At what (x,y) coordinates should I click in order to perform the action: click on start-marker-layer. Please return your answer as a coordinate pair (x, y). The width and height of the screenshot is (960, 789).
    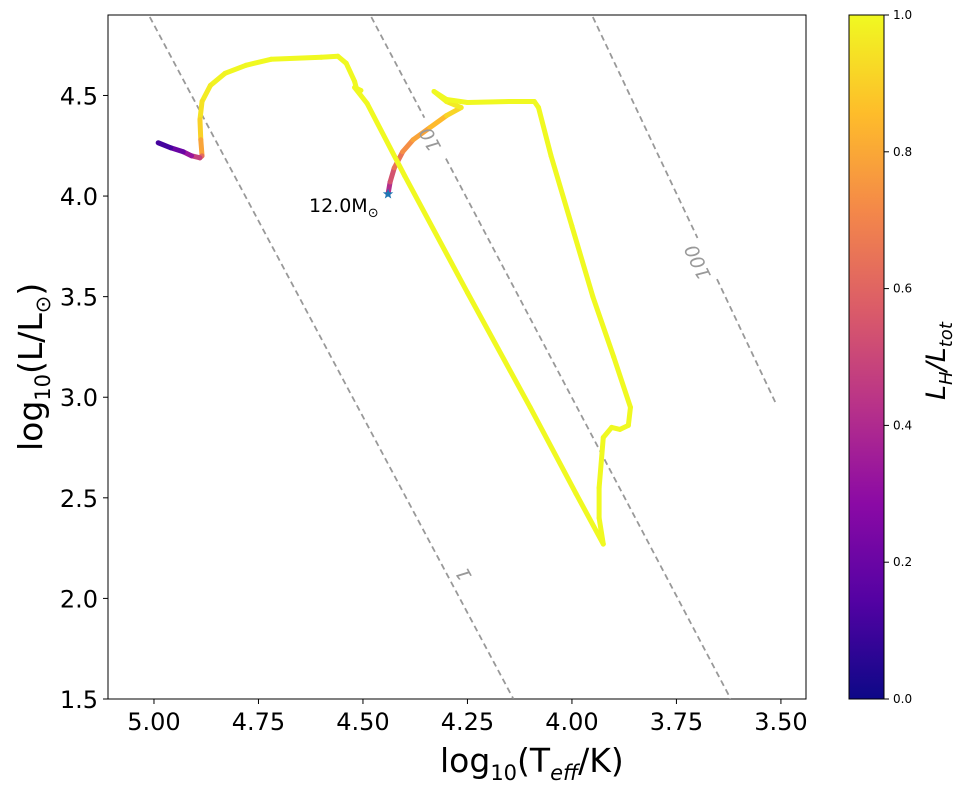
    Looking at the image, I should click on (388, 193).